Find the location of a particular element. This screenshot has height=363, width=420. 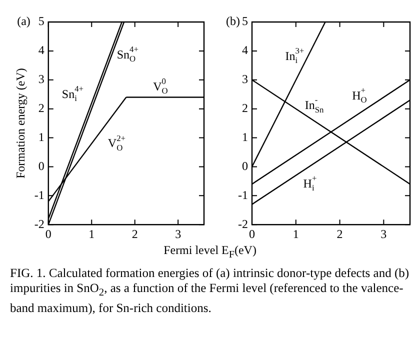

caption: FIG. 1. Calculated formation energies of (a) intrinsic donor-type defects and (b) impurities in SnO$_{2}$, as a function of the Fermi level (referenced to the valence-band maximum), for Sn-rich conditions. is located at coordinates (210, 291).